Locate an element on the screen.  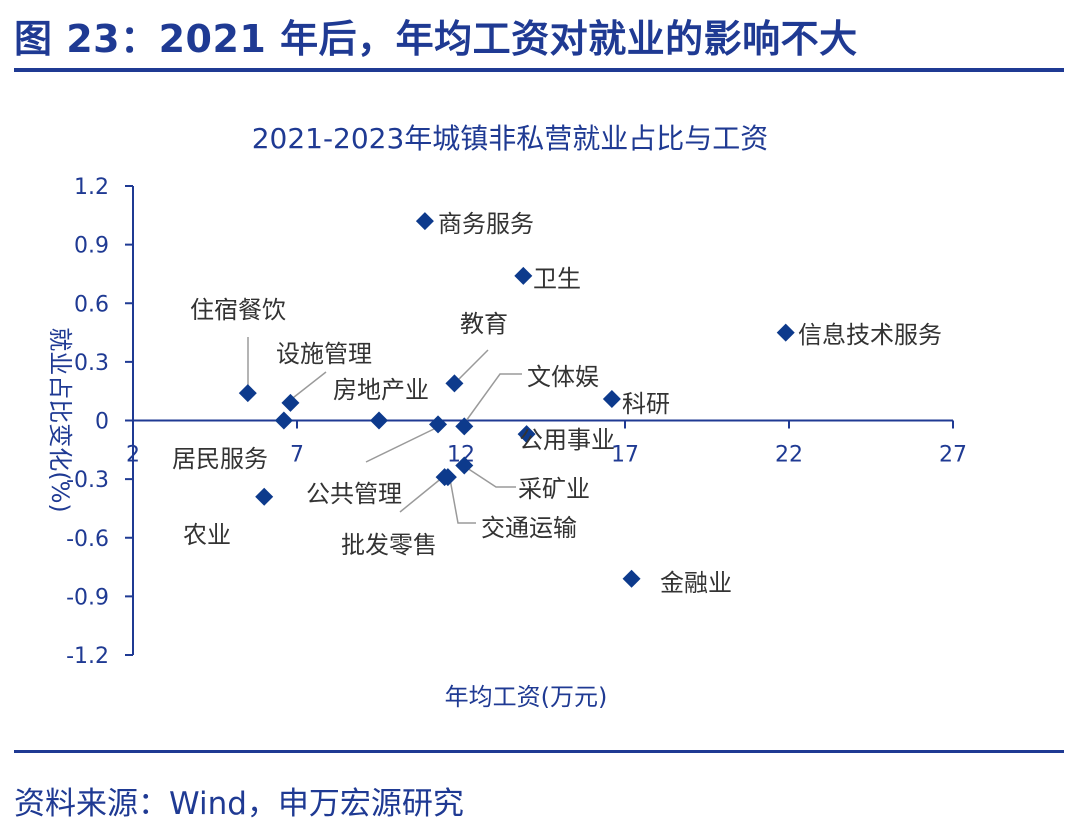
x-axis-label: 年均工资(万元) is located at coordinates (526, 697).